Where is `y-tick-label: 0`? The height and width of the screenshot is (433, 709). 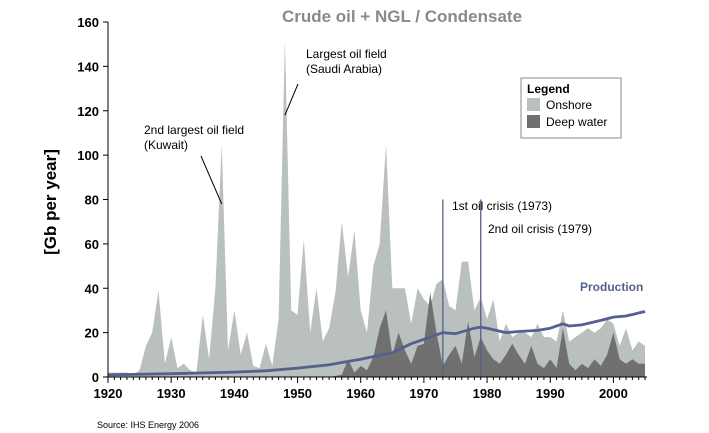
y-tick-label: 0 is located at coordinates (95, 377).